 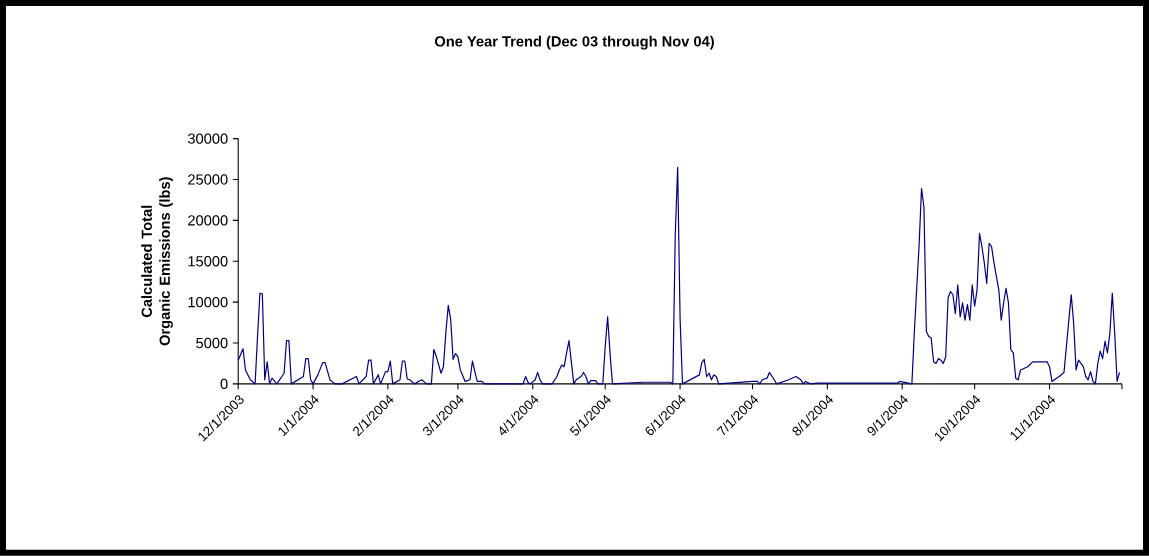 I want to click on y-tick-label: 20000, so click(x=208, y=220).